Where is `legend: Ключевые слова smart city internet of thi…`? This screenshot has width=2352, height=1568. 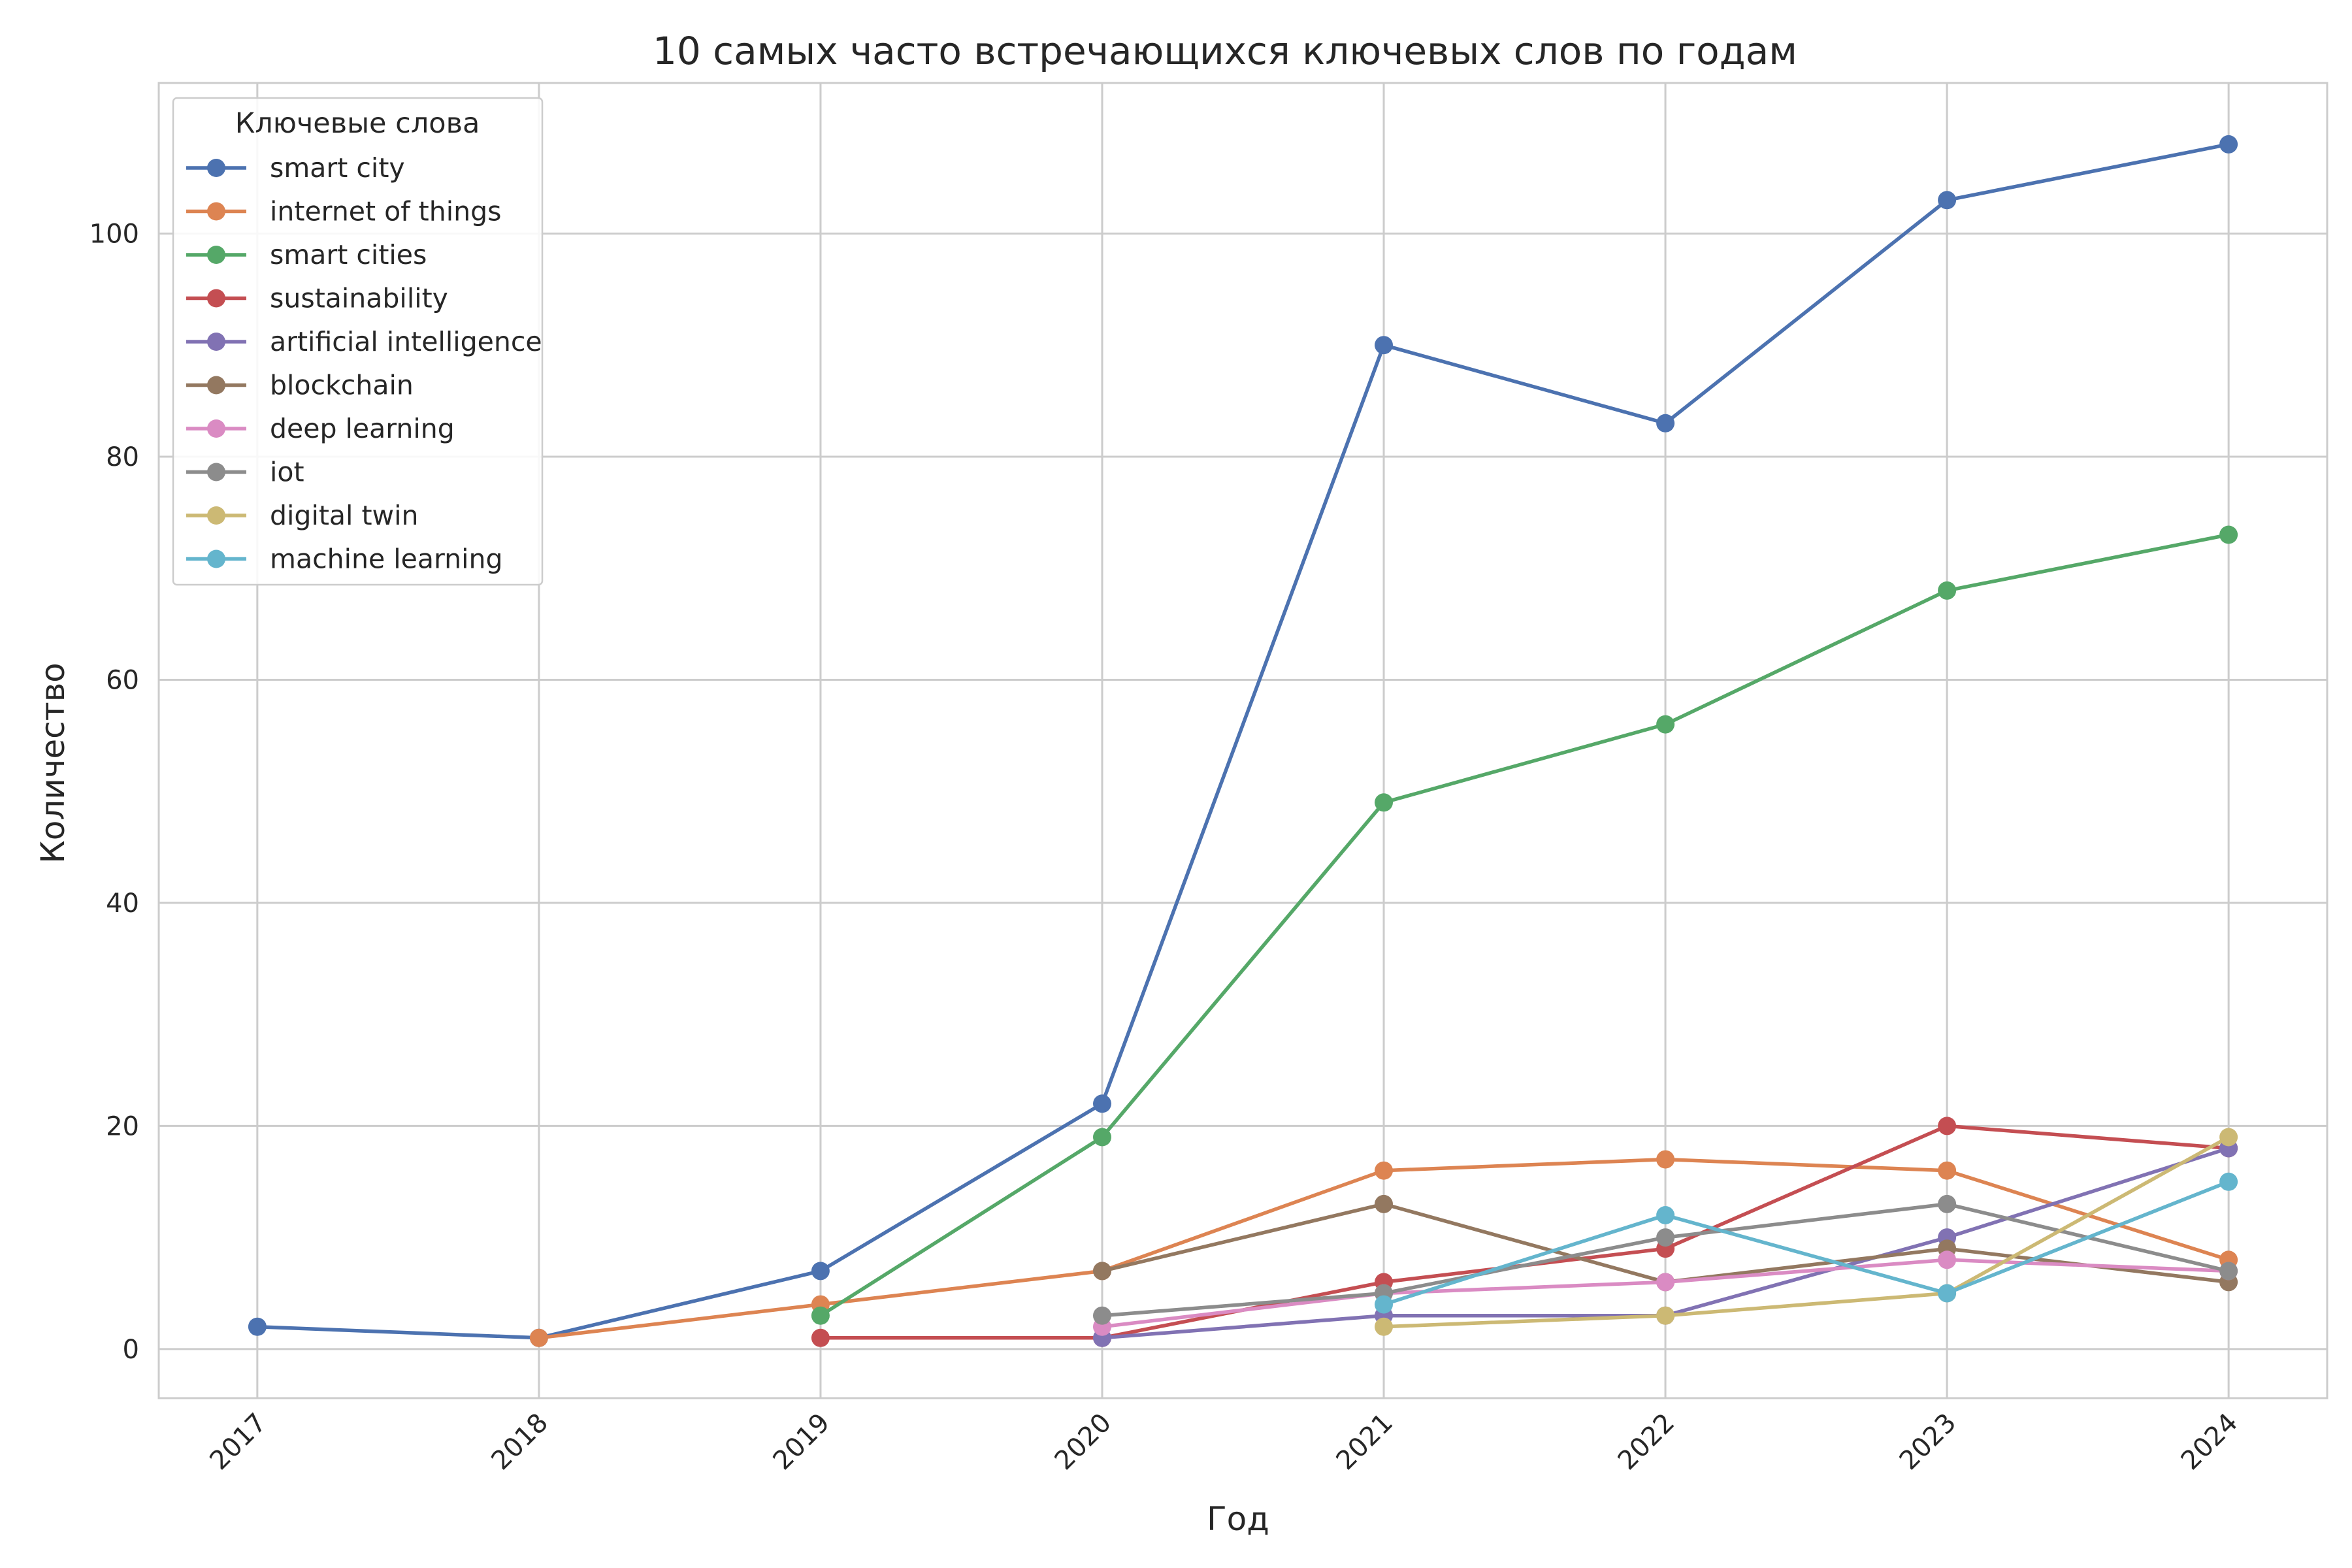
legend: Ключевые слова smart city internet of thi… is located at coordinates (358, 341).